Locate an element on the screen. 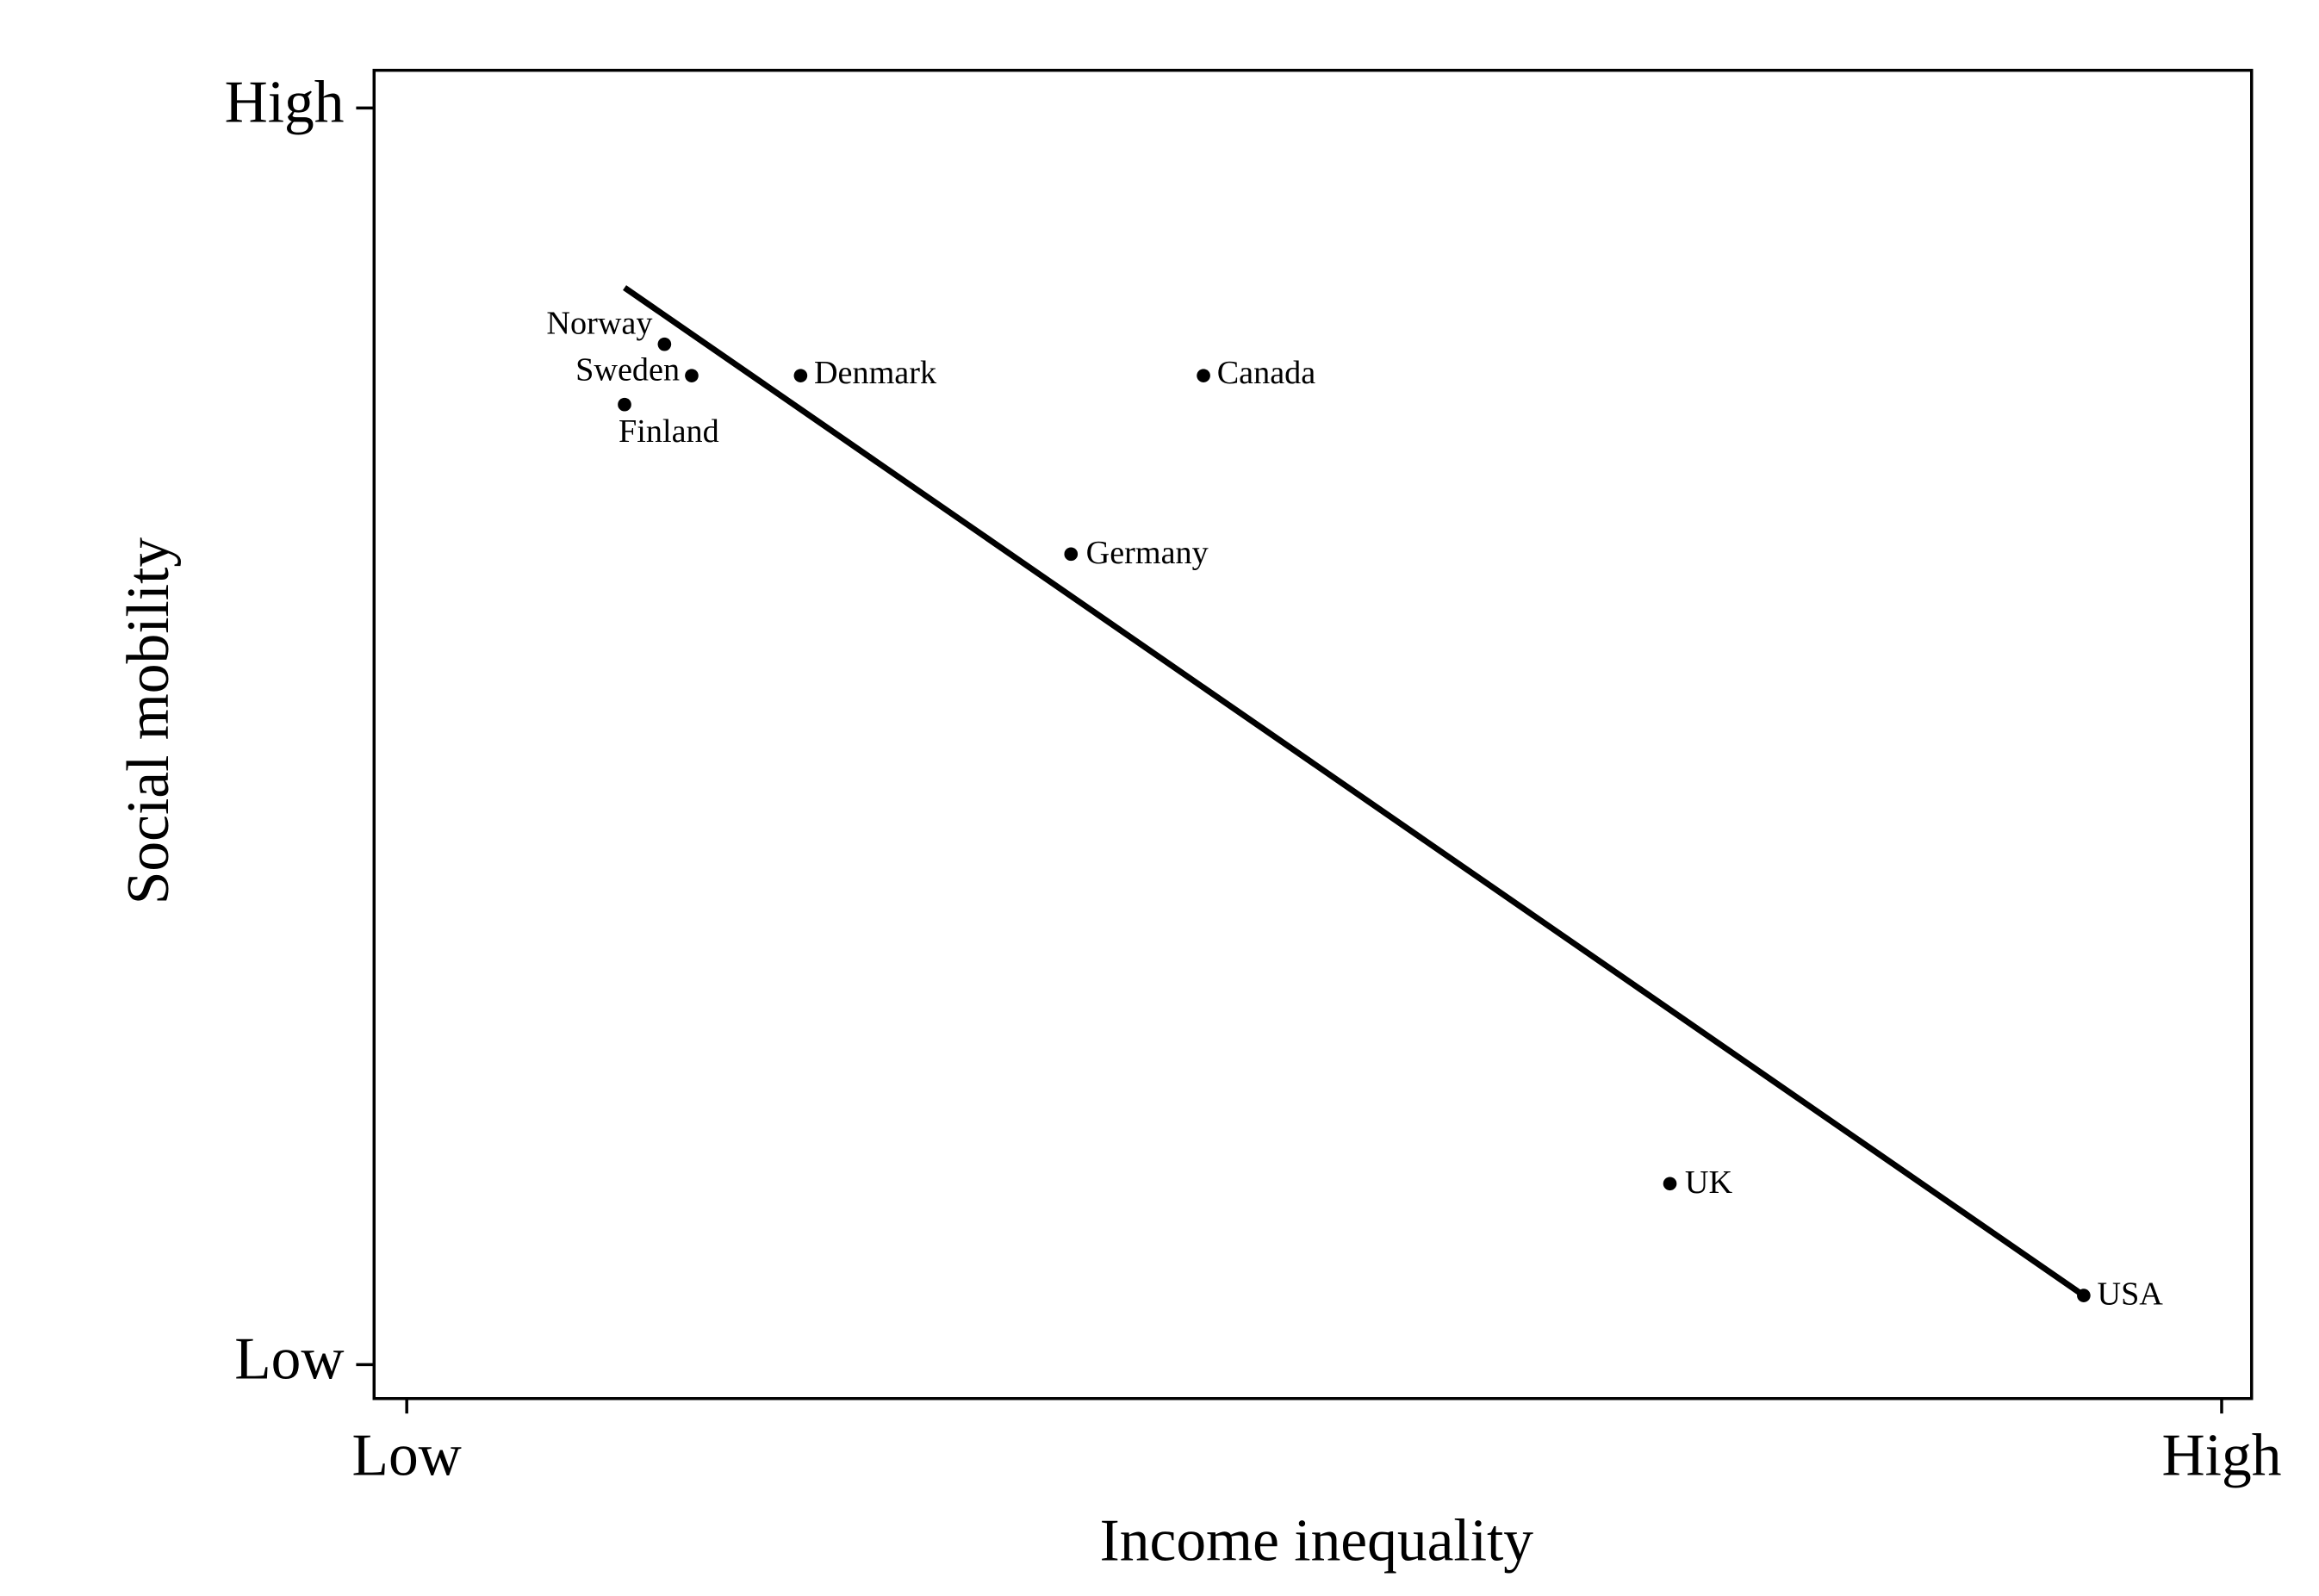 This screenshot has width=2319, height=1596. point-label: Denmark is located at coordinates (875, 373).